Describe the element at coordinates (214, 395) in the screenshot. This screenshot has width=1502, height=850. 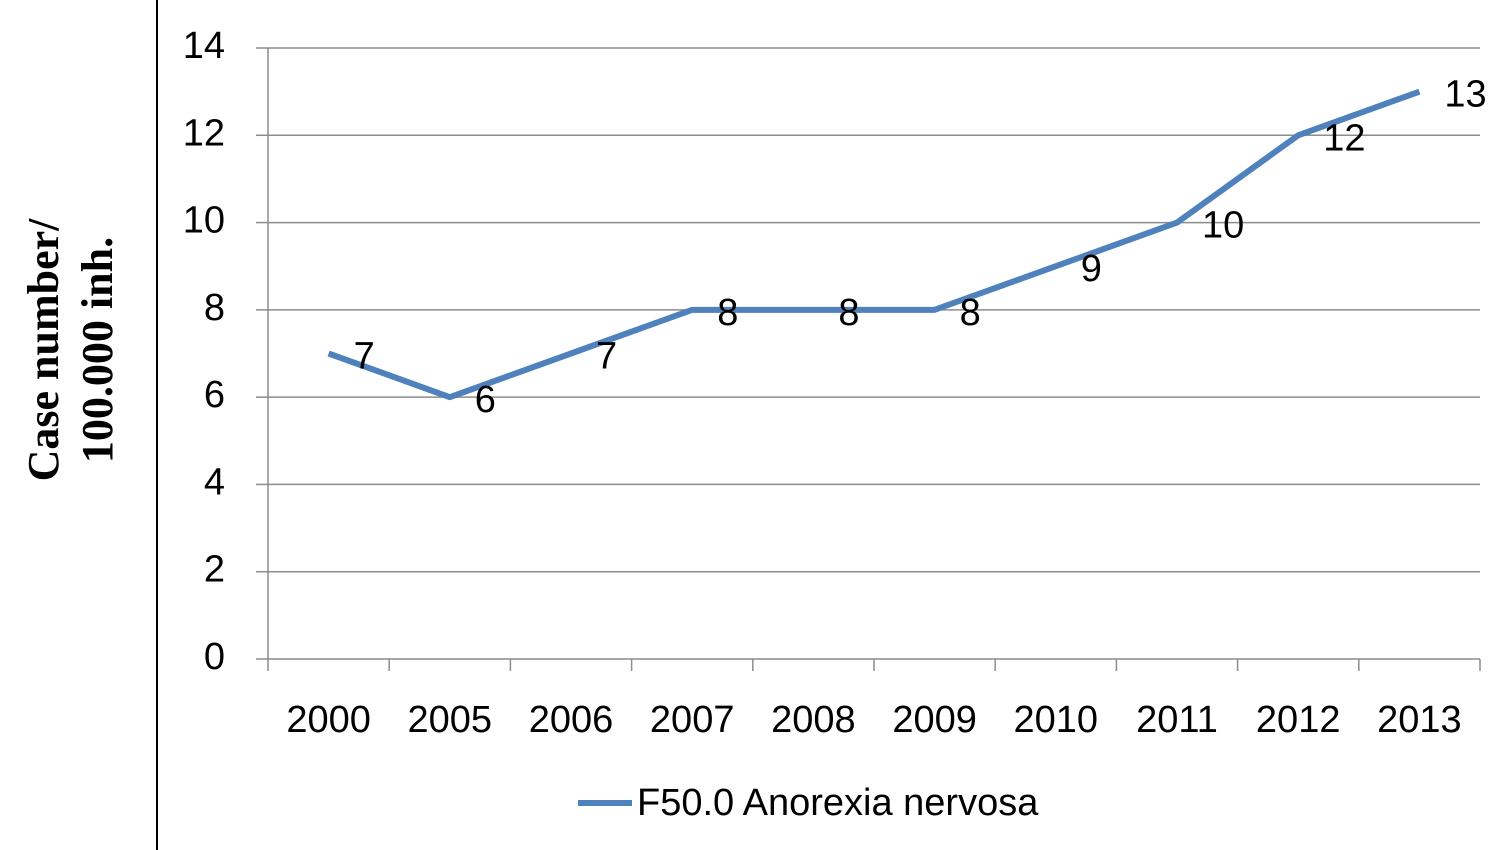
I see `y-tick-label: 6` at that location.